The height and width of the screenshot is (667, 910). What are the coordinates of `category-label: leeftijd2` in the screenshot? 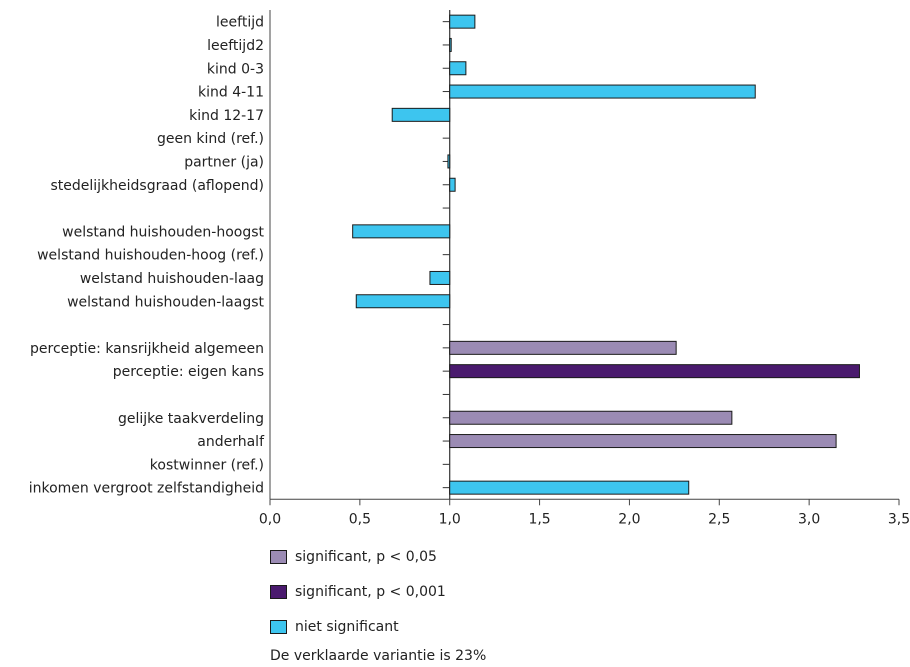 It's located at (235, 46).